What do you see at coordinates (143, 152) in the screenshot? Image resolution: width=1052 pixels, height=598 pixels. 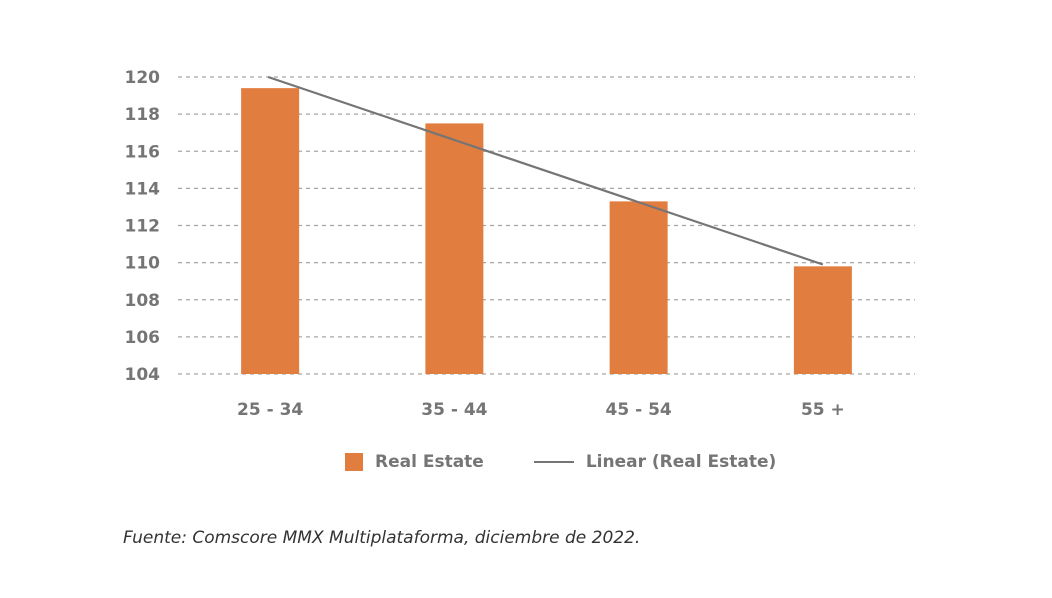 I see `y-tick-label: 116` at bounding box center [143, 152].